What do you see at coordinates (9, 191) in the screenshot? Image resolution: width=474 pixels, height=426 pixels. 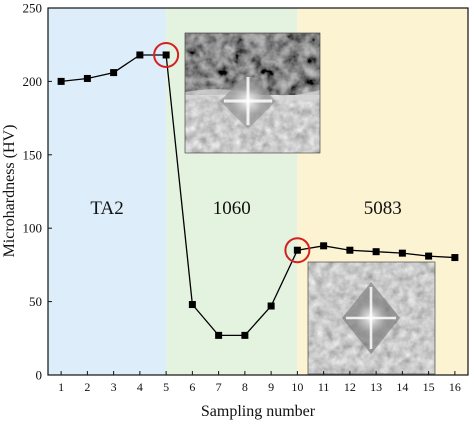 I see `y-axis-label: Microhardness (HV)` at bounding box center [9, 191].